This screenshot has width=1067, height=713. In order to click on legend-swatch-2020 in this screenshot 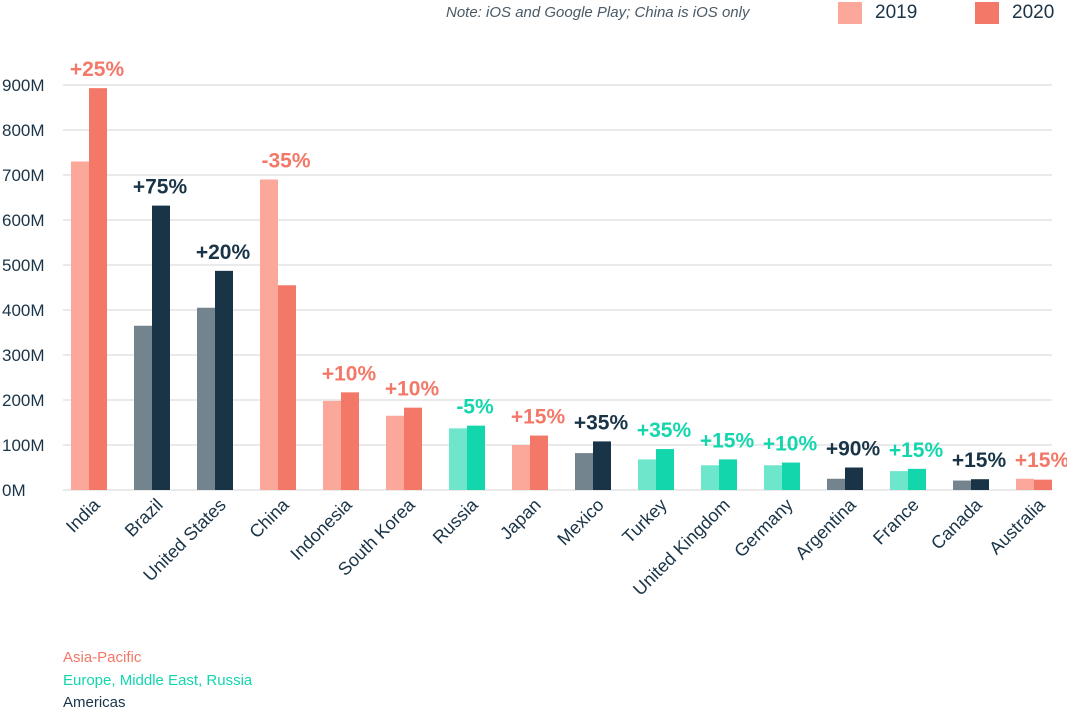, I will do `click(987, 13)`.